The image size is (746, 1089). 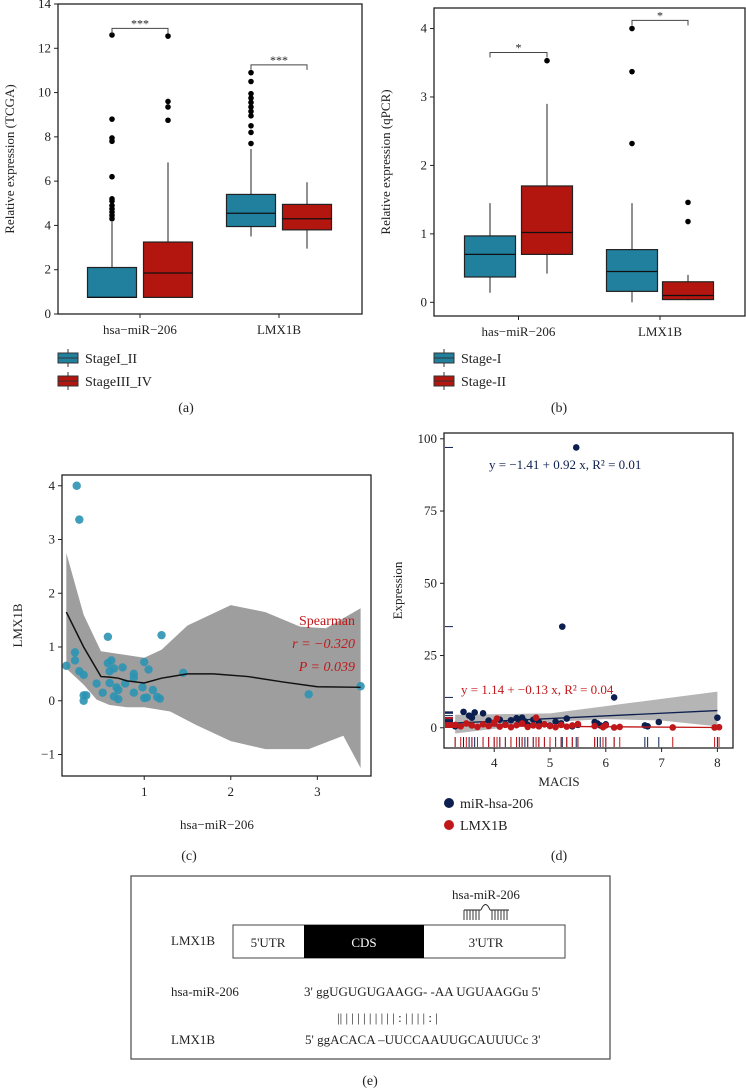 What do you see at coordinates (537, 689) in the screenshot?
I see `regression-equation-lmx1b: y = 1.14 + −0.13 x, R² = 0.04` at bounding box center [537, 689].